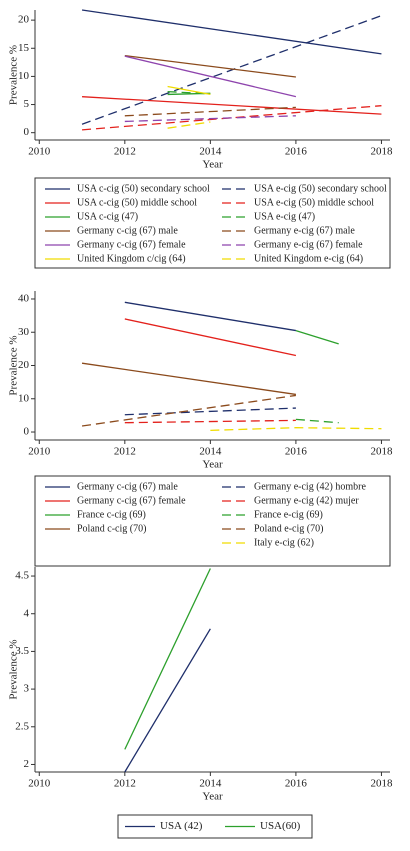  What do you see at coordinates (111, 528) in the screenshot?
I see `legend-label: Poland c-cig (70)` at bounding box center [111, 528].